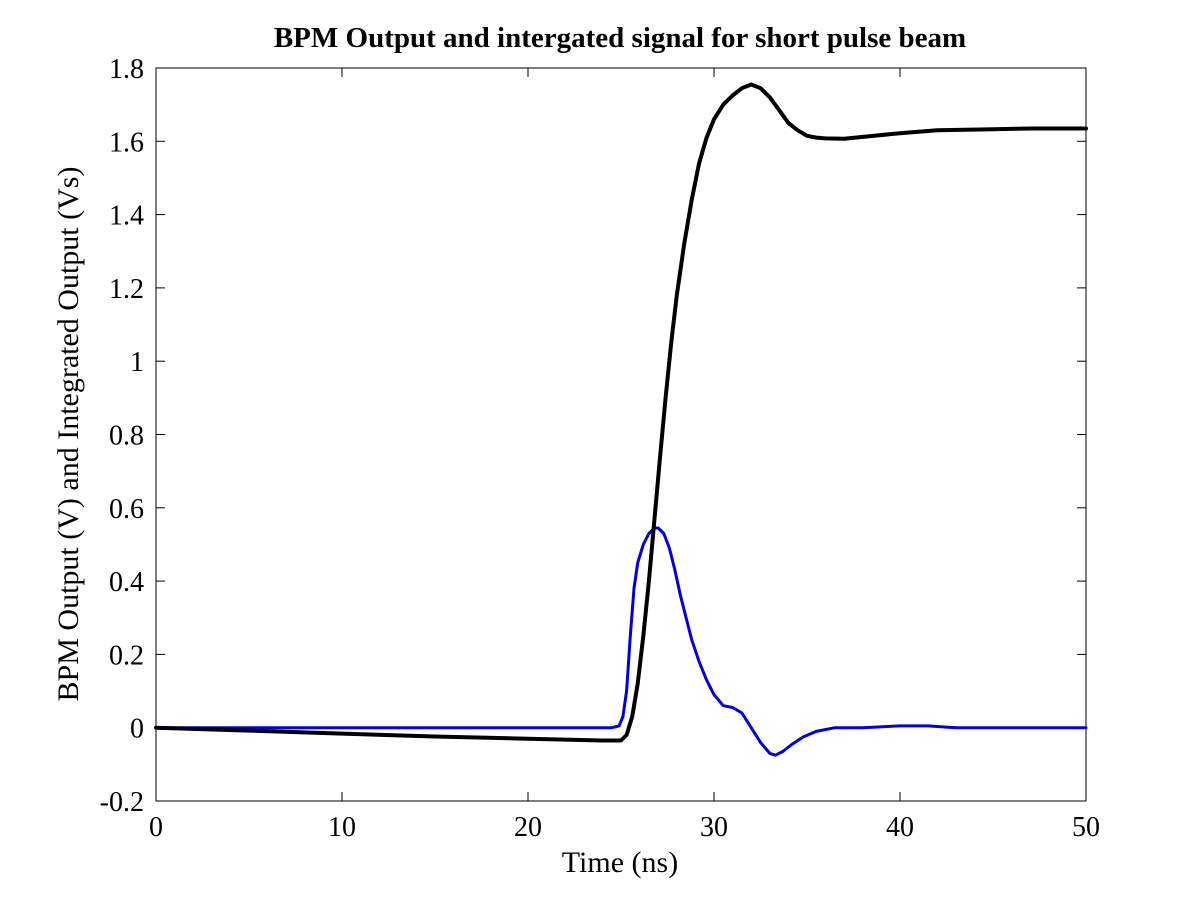 Image resolution: width=1200 pixels, height=900 pixels. Describe the element at coordinates (126, 655) in the screenshot. I see `y-tick-label: 0.2` at that location.